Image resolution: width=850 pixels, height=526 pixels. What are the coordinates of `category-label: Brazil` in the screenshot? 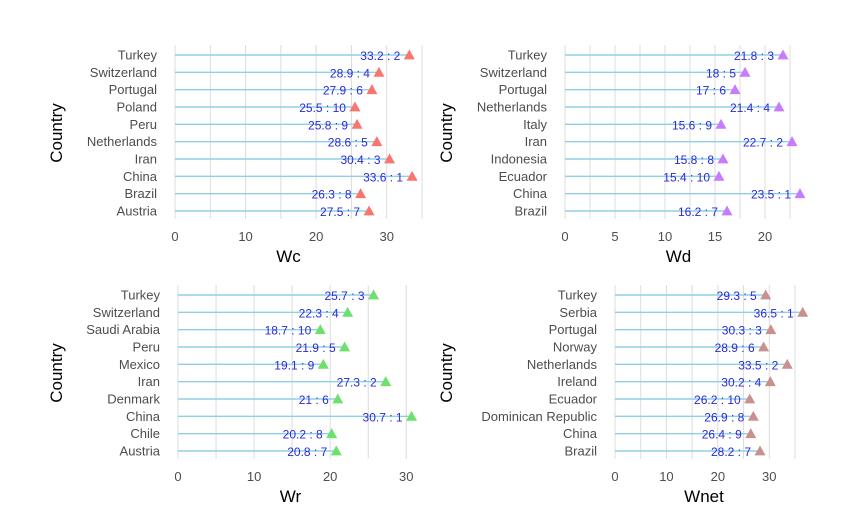 It's located at (140, 193).